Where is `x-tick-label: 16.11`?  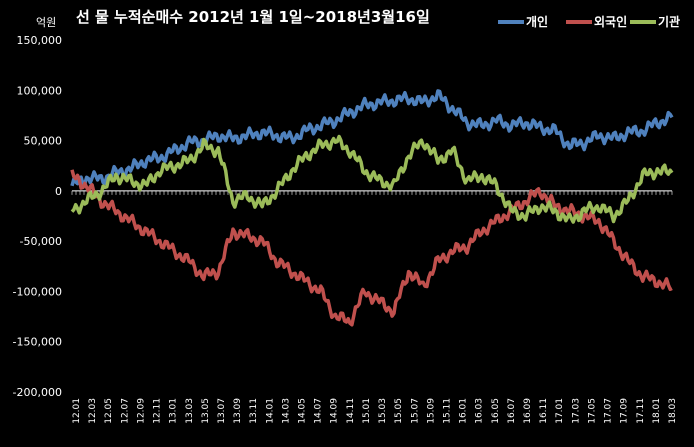 x-tick-label: 16.11 is located at coordinates (544, 411).